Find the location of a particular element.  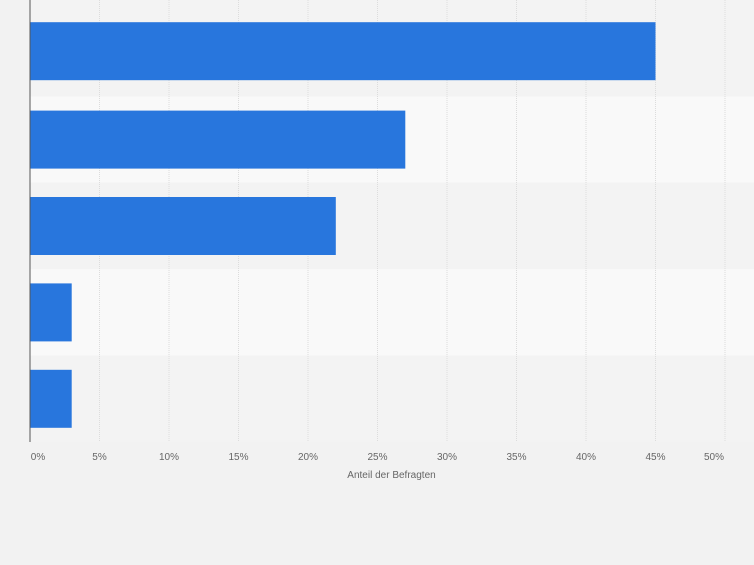

x-tick-label: 25% is located at coordinates (377, 457).